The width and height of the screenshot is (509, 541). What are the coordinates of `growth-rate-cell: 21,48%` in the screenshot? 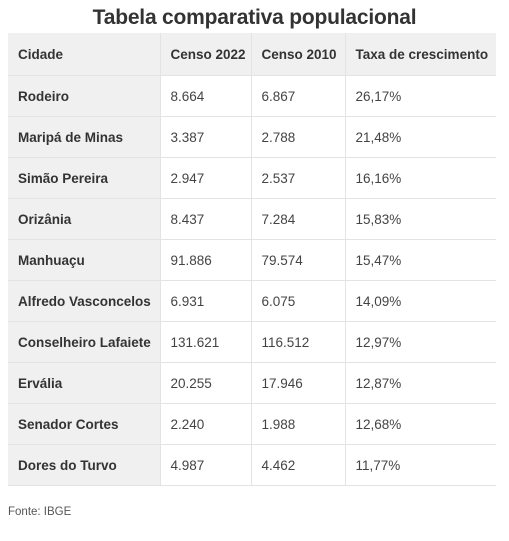 It's located at (420, 137).